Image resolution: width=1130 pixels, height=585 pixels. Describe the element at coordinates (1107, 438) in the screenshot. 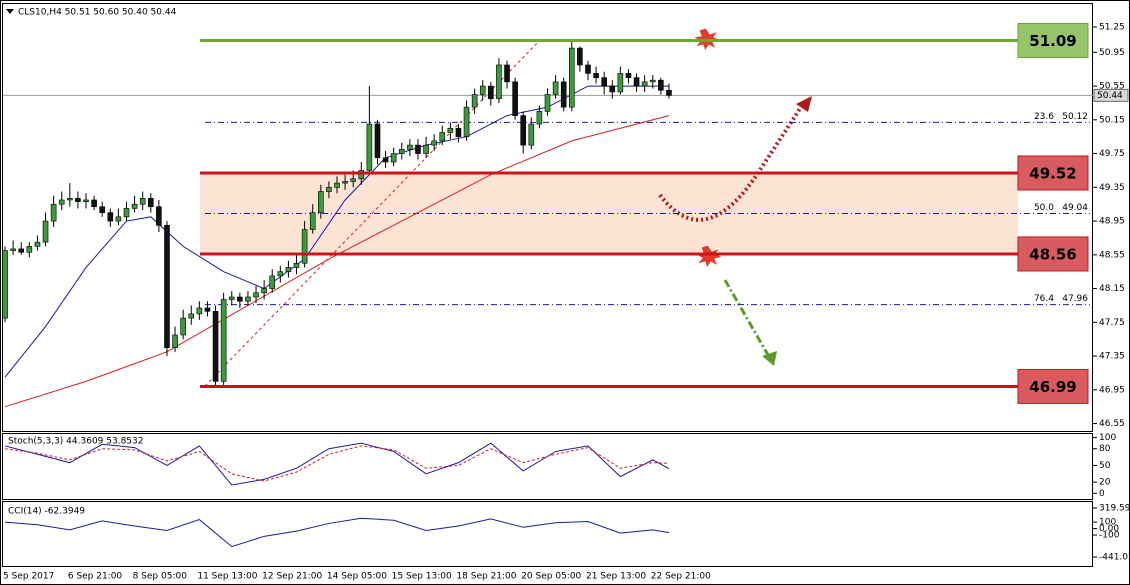

I see `y-tick-label: 100` at that location.